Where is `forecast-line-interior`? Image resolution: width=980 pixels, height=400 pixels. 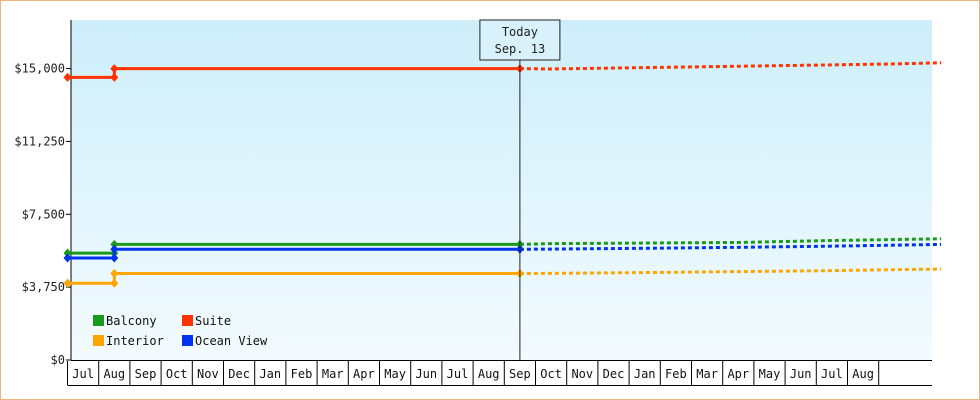
forecast-line-interior is located at coordinates (730, 271).